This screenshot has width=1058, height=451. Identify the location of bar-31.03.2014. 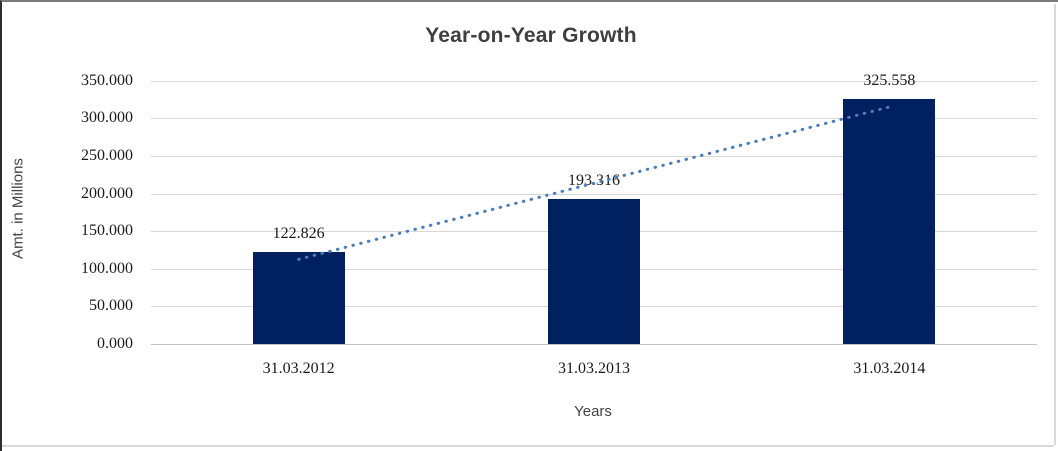
(889, 221).